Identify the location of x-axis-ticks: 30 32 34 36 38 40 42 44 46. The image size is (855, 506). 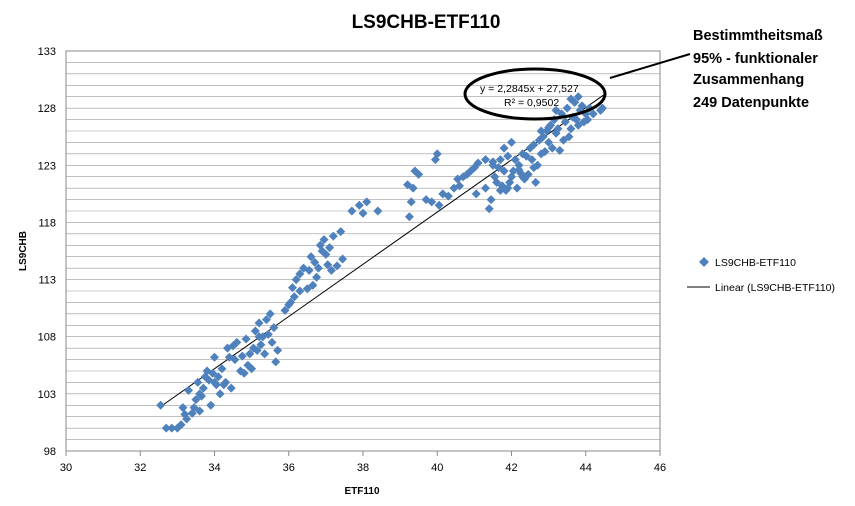
(363, 462).